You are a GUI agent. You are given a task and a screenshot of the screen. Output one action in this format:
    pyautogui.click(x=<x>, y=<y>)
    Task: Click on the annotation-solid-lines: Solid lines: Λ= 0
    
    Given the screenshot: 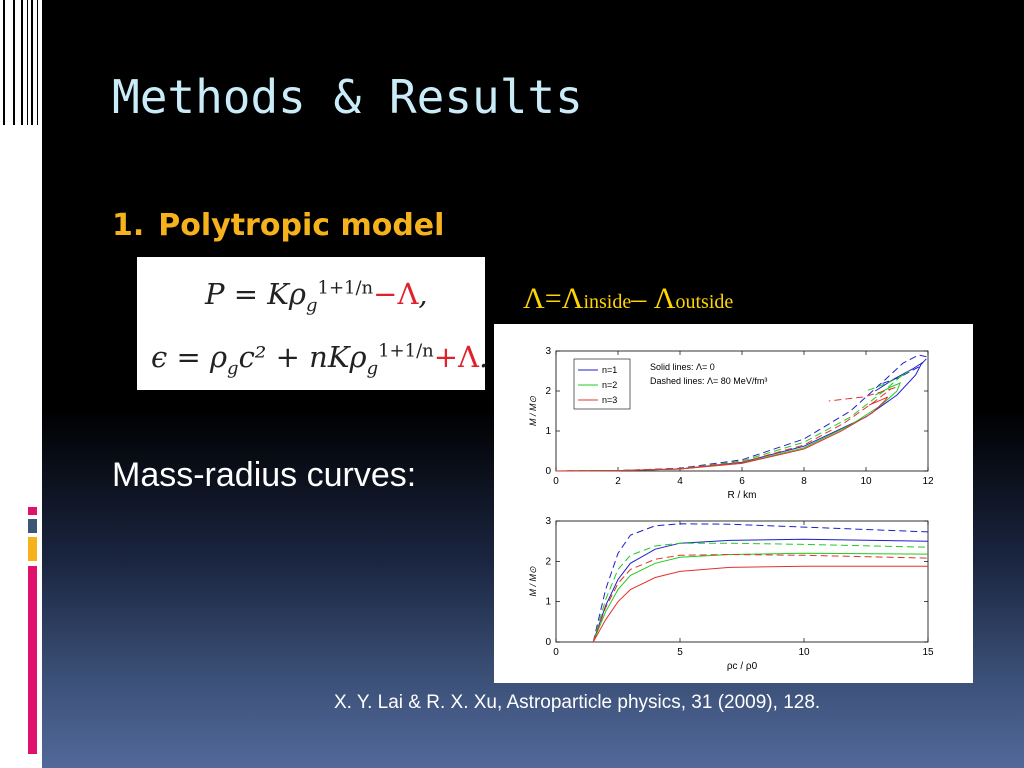 What is the action you would take?
    pyautogui.click(x=682, y=367)
    